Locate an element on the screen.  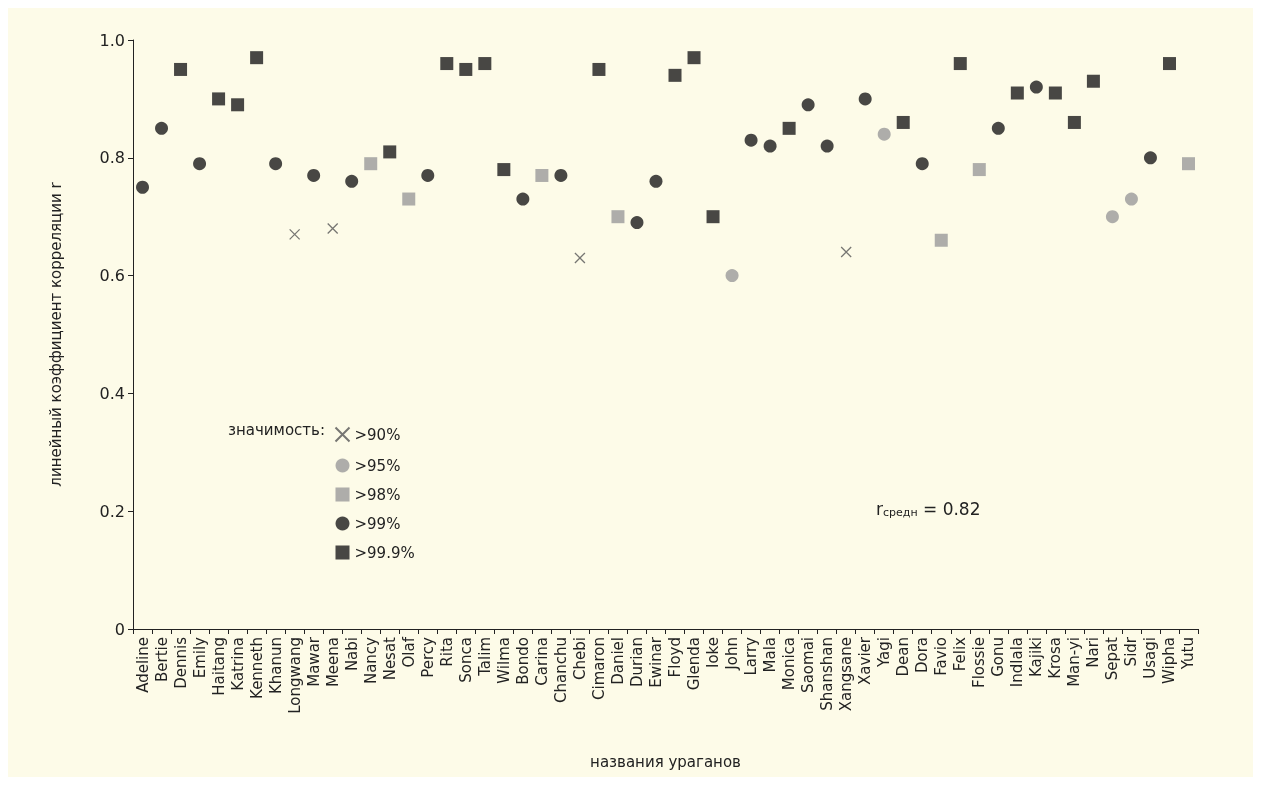
x-tick-label: Chebi is located at coordinates (579, 658).